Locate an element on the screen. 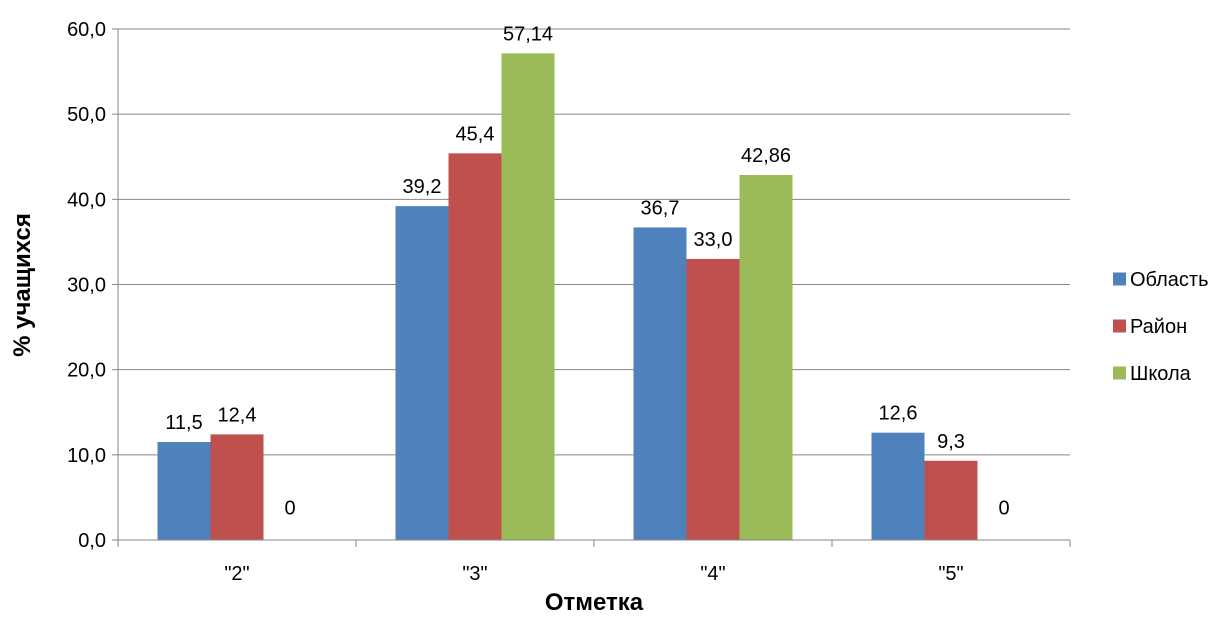  legend: Область Район Школа is located at coordinates (1161, 327).